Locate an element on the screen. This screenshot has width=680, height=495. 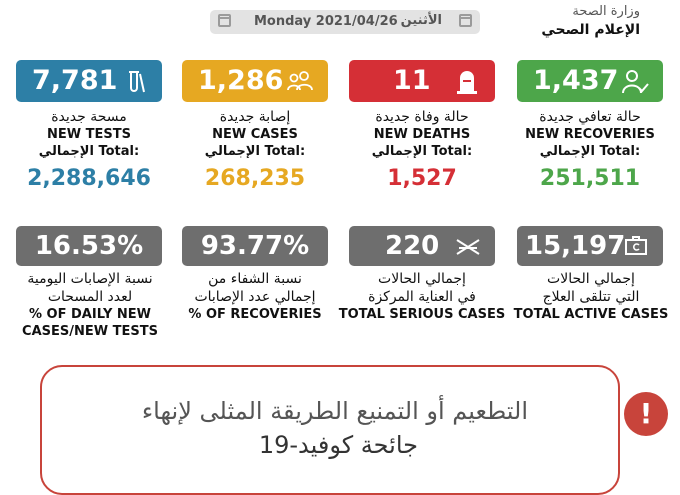
new-tests-value: 7,781 is located at coordinates (75, 80).